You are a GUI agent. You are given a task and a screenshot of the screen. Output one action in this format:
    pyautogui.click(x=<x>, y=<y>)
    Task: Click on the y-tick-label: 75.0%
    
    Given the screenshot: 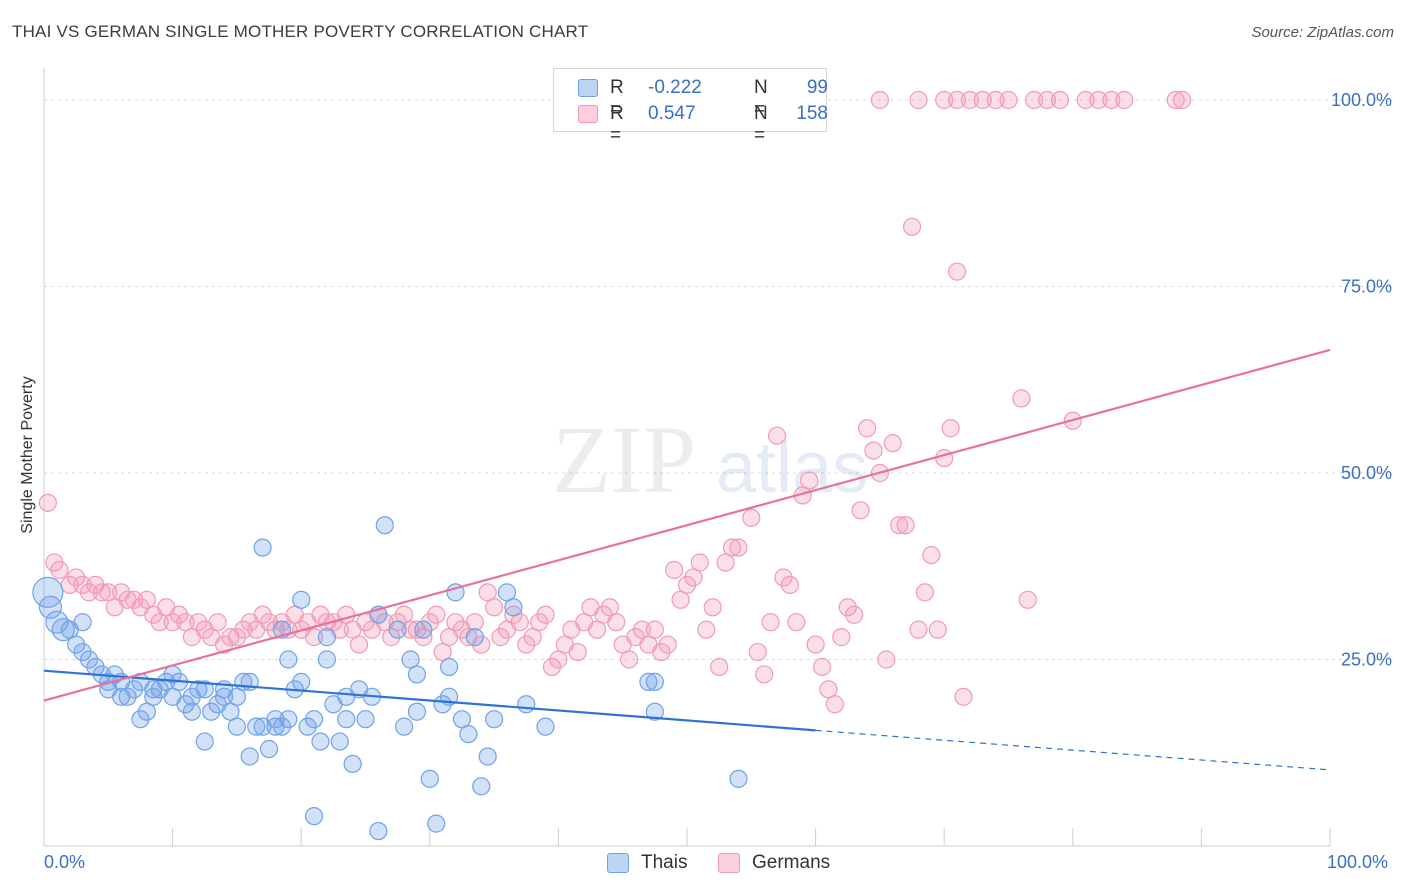 What is the action you would take?
    pyautogui.click(x=1366, y=287)
    